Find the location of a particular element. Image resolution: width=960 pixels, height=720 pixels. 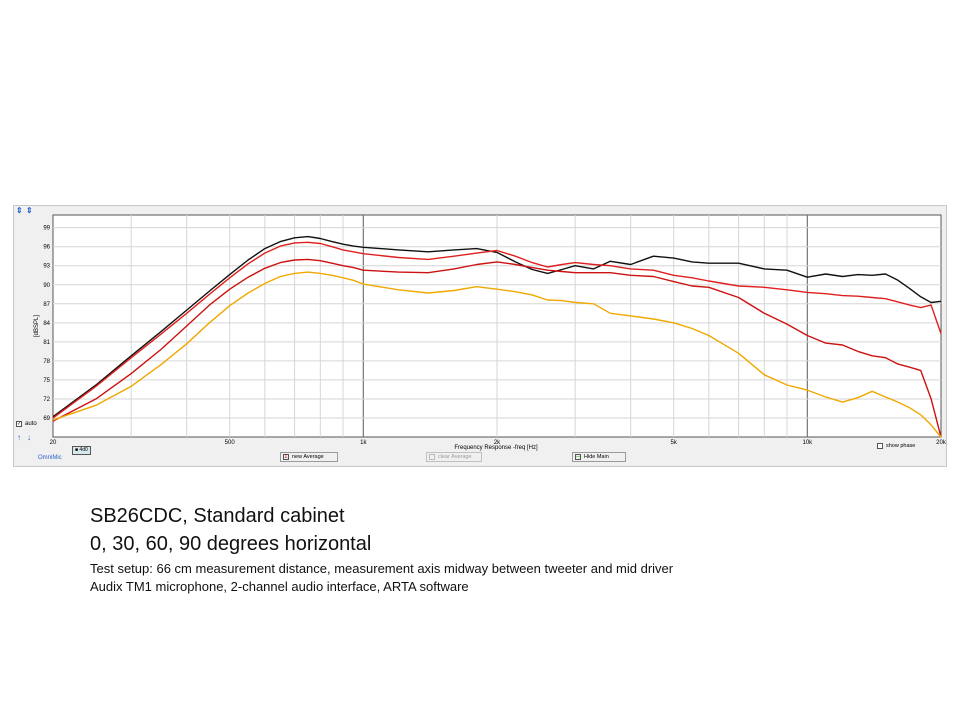

y-tick-label: 99 is located at coordinates (46, 229).